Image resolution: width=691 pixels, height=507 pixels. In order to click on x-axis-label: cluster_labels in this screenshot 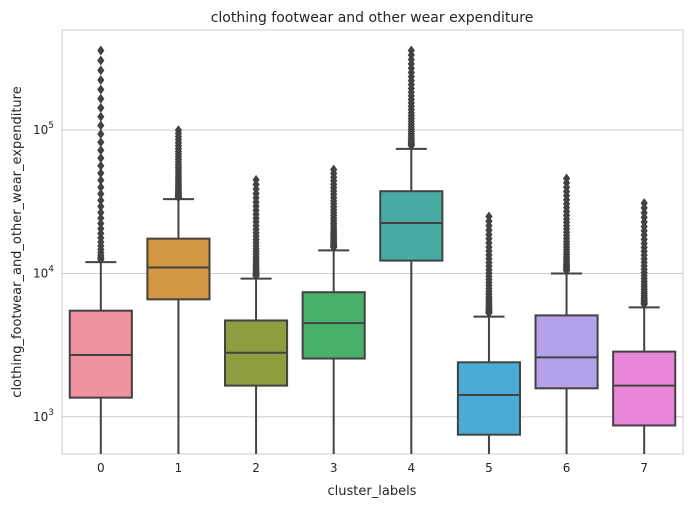, I will do `click(372, 491)`.